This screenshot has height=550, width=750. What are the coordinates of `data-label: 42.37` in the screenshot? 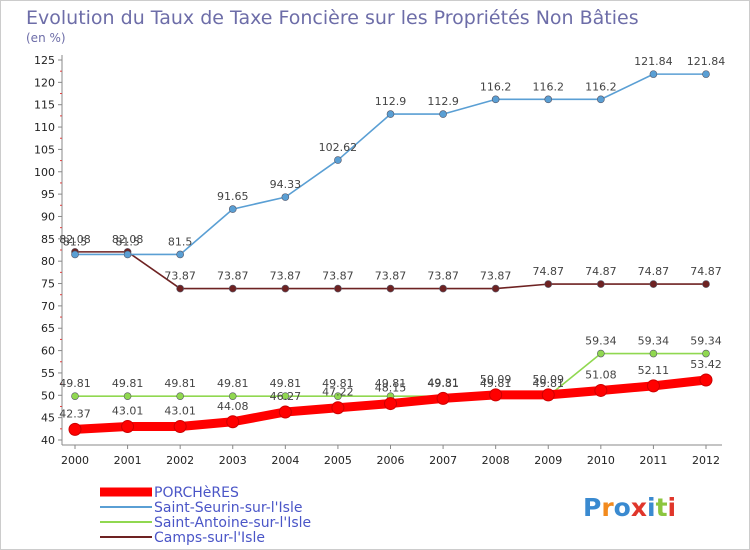 It's located at (75, 413).